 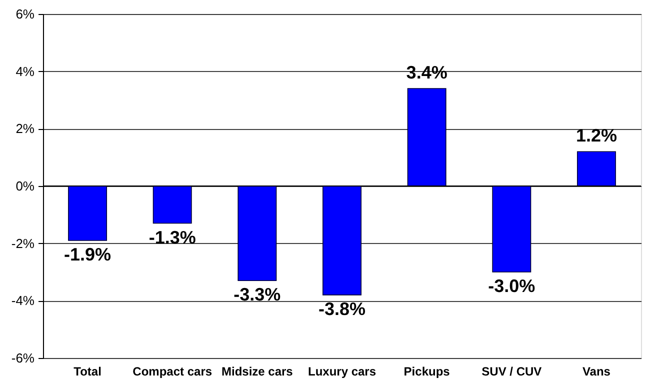 I want to click on y-tick-label: -6%, so click(x=23, y=358).